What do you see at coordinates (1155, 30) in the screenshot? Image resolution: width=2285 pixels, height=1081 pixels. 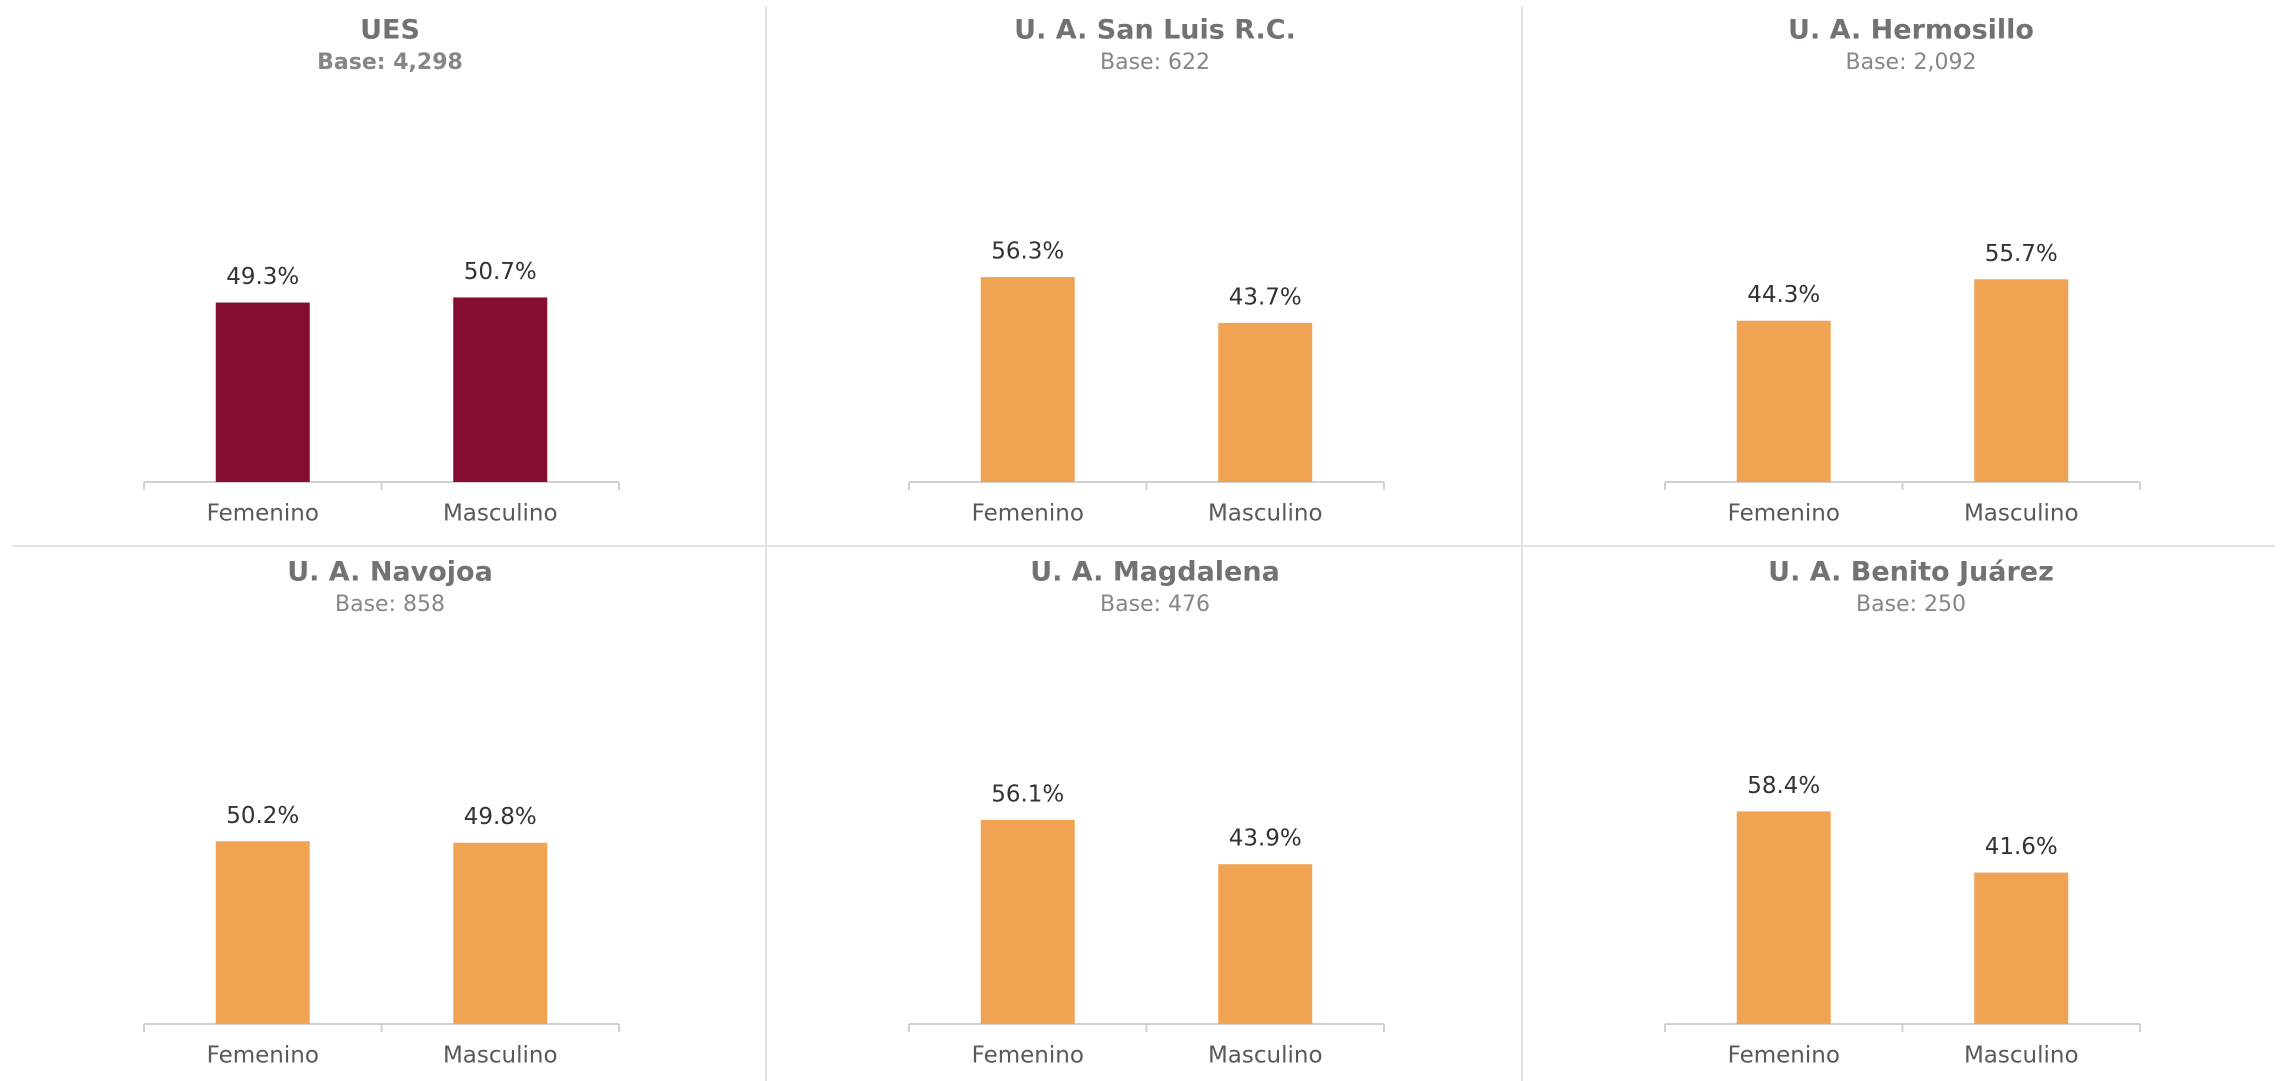 I see `chart-title: U. A. San Luis R.C.` at bounding box center [1155, 30].